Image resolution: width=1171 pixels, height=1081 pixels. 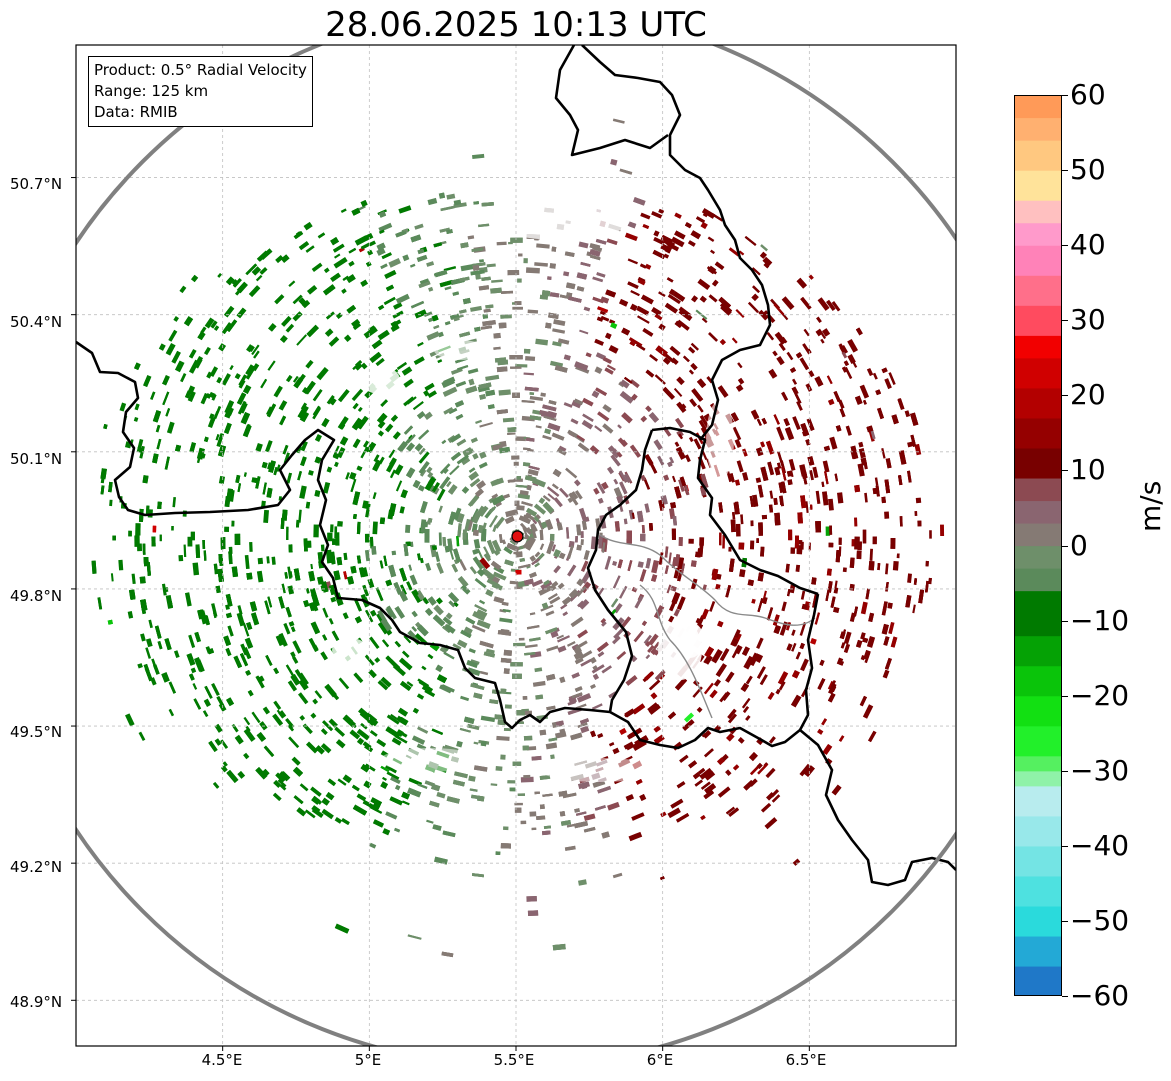 What do you see at coordinates (36, 184) in the screenshot?
I see `lat-tick-label: 50.7°N` at bounding box center [36, 184].